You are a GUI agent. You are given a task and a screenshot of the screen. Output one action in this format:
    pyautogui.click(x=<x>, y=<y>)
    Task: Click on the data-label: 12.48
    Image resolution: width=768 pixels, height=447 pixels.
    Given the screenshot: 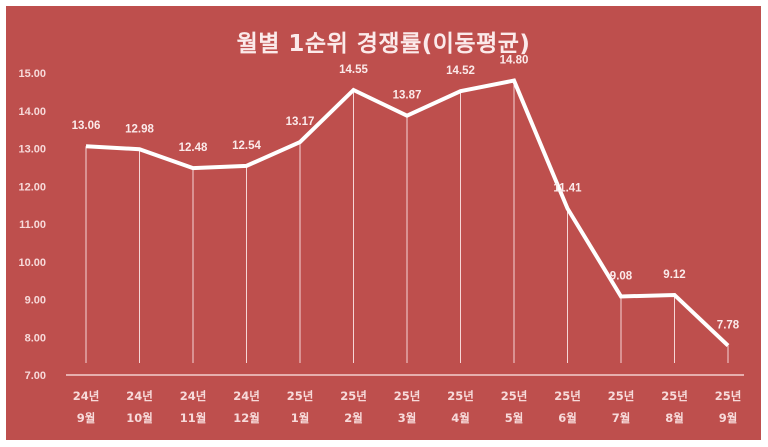 What is the action you would take?
    pyautogui.click(x=193, y=148)
    